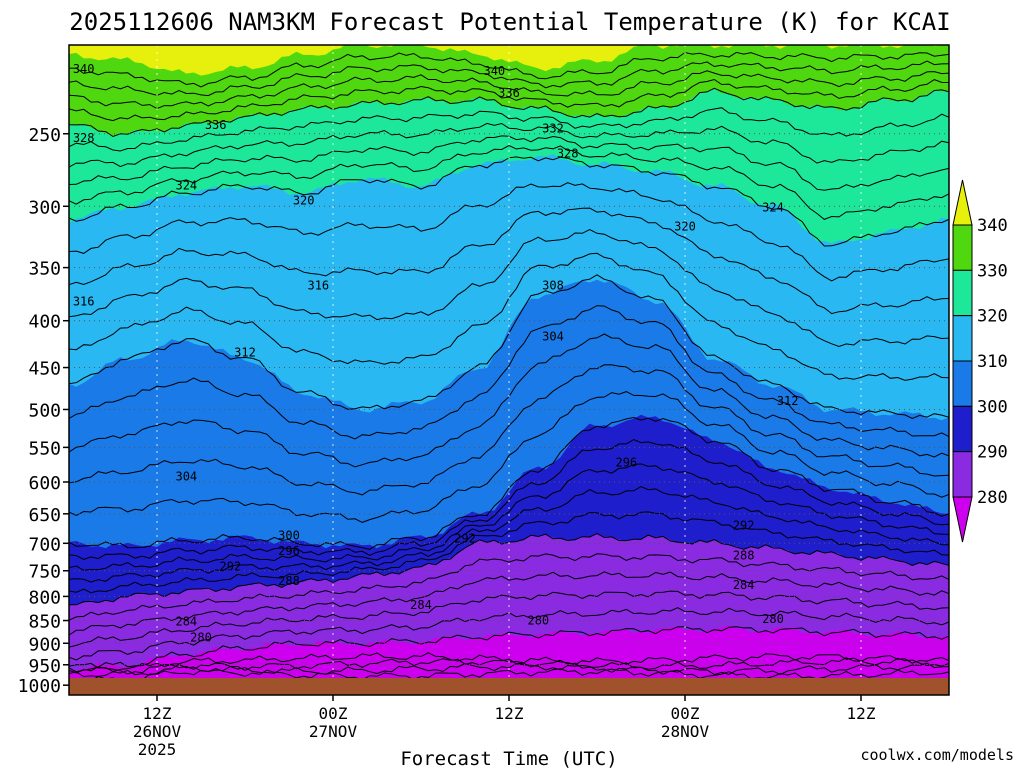 The width and height of the screenshot is (1024, 768). Describe the element at coordinates (157, 749) in the screenshot. I see `x-tick-year: 2025` at that location.